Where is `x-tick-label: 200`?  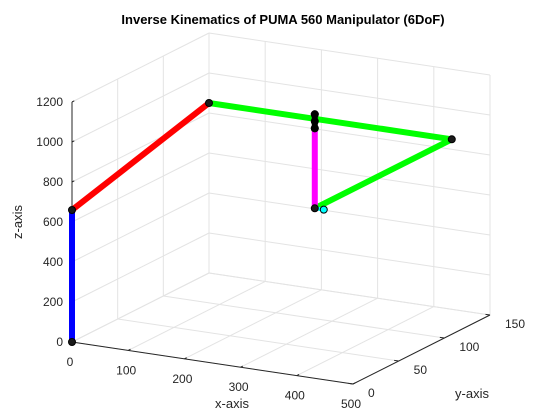 x-tick-label: 200 is located at coordinates (182, 379).